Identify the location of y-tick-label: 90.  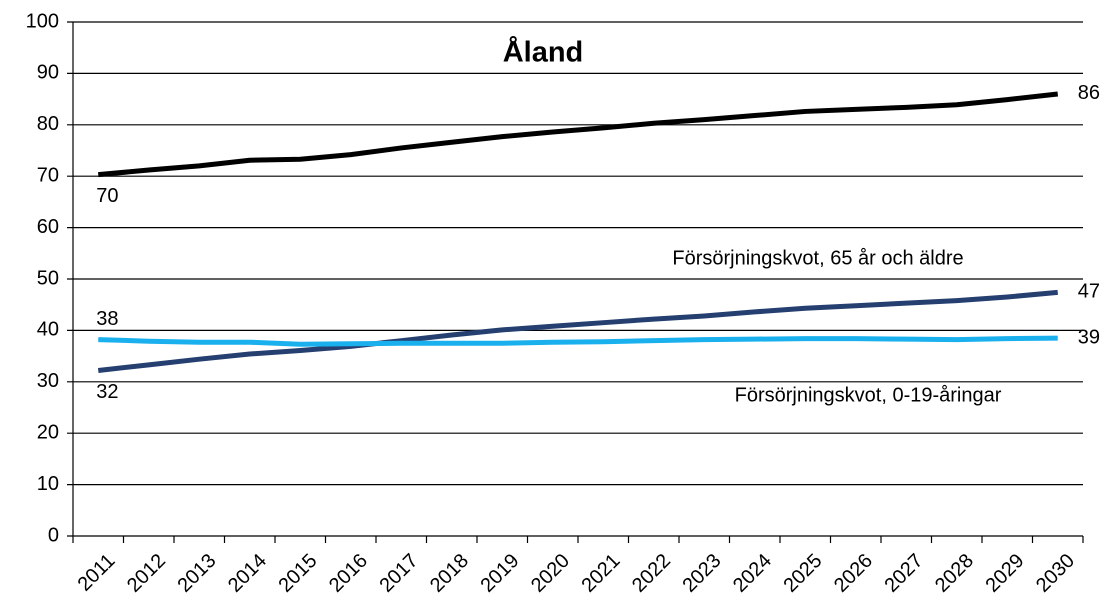
(48, 73).